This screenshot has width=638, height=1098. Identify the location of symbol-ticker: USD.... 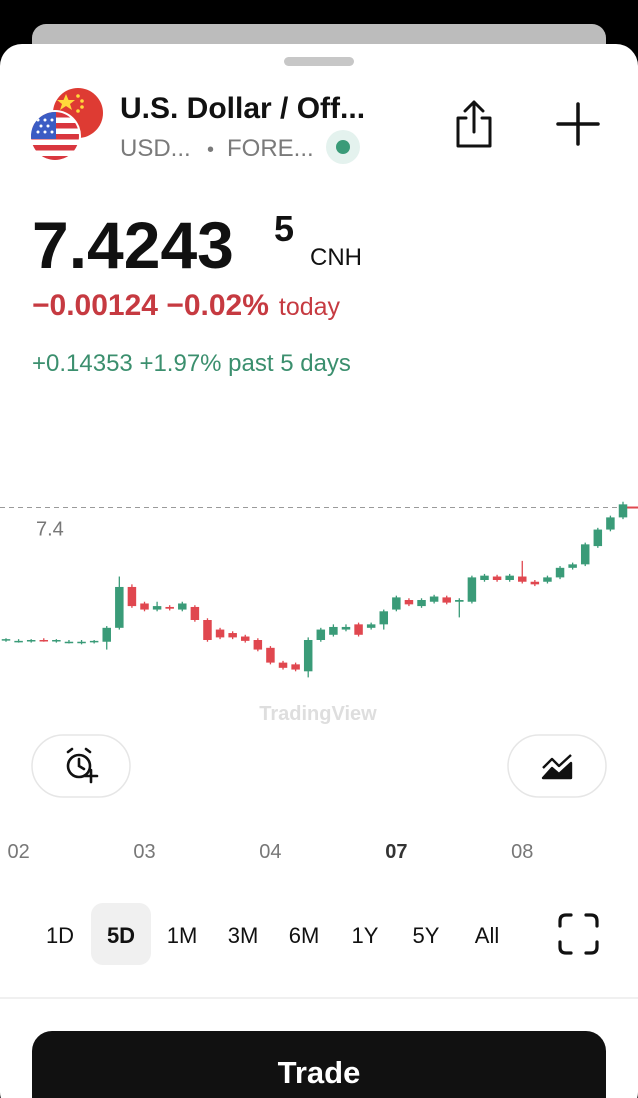
(155, 148).